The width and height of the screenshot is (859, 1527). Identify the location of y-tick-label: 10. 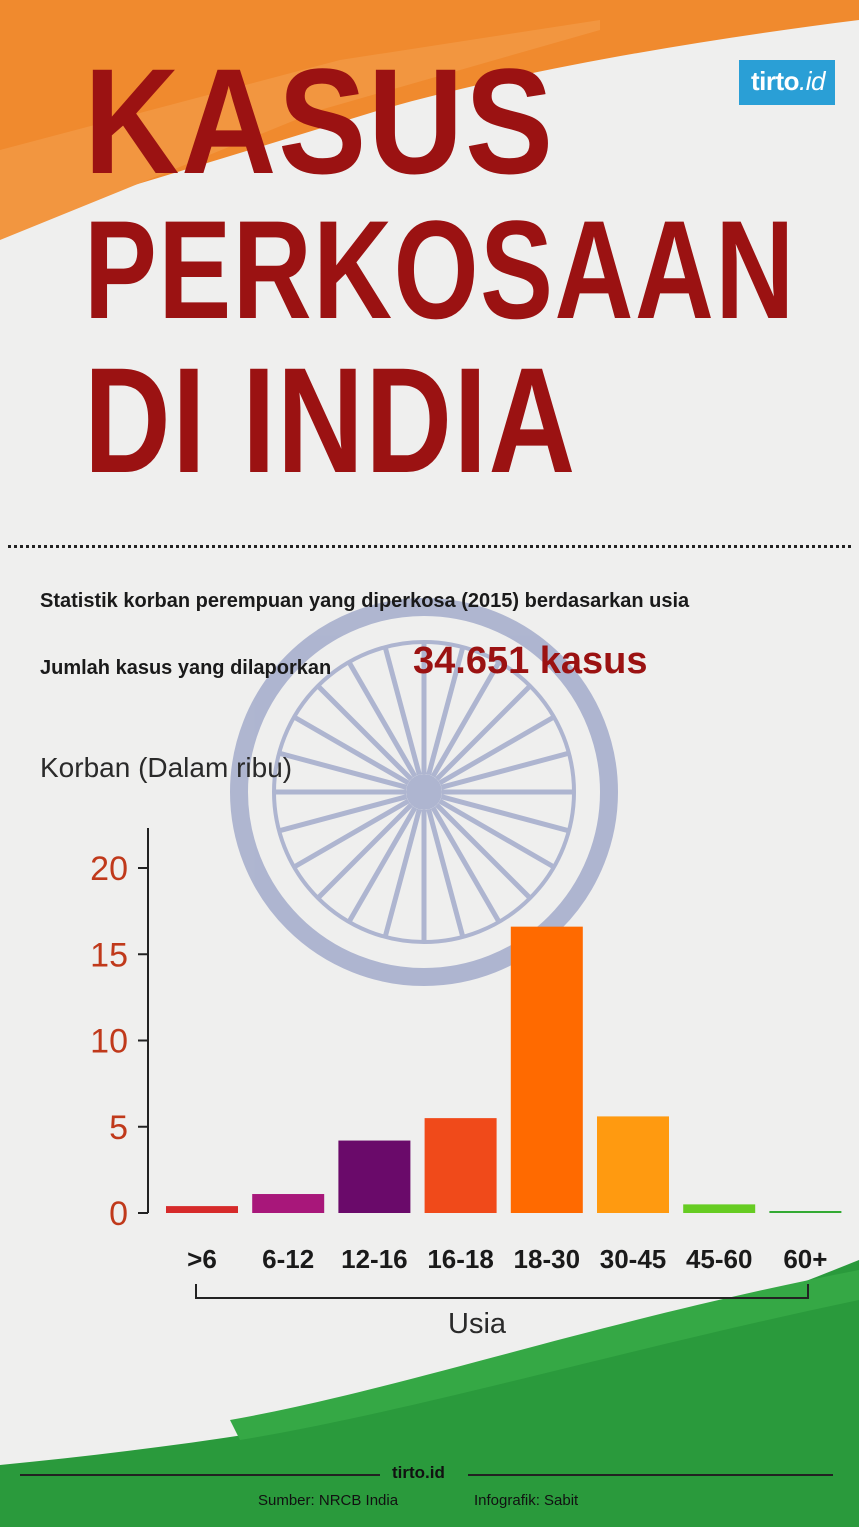
(109, 1042).